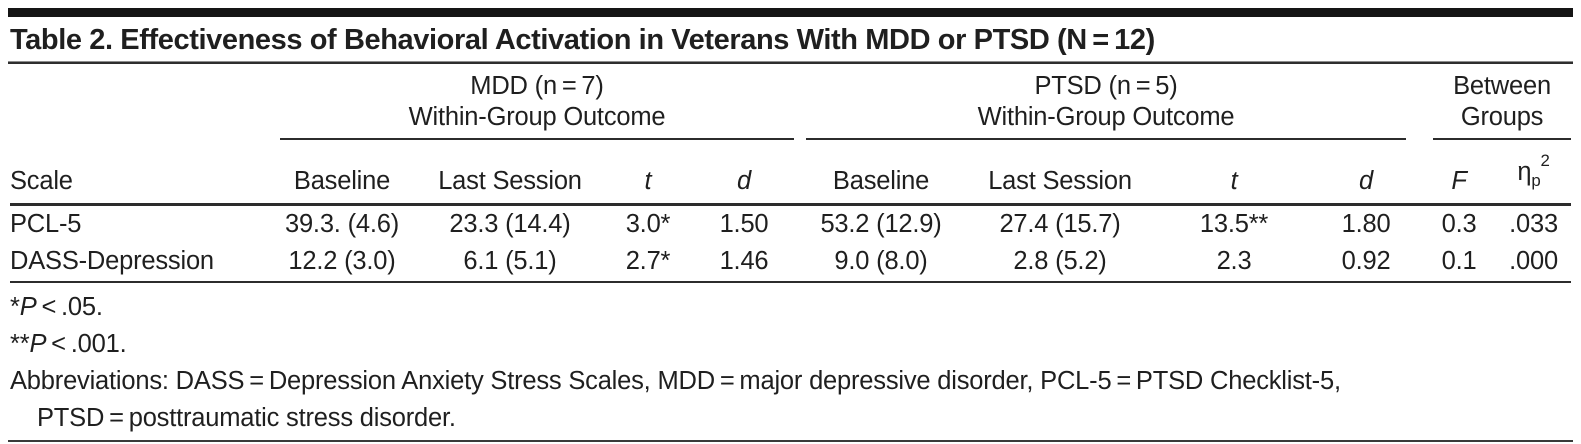 This screenshot has height=444, width=1581. Describe the element at coordinates (69, 306) in the screenshot. I see `footnote-threshold: < .05.` at that location.